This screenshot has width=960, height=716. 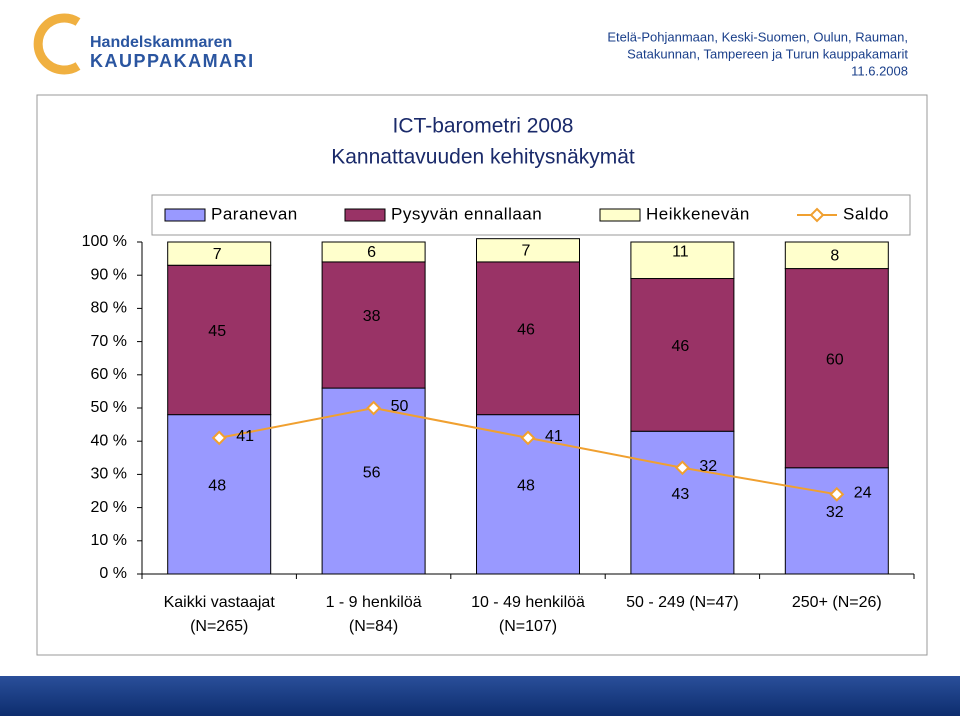 I want to click on logo-mark, so click(x=57, y=44).